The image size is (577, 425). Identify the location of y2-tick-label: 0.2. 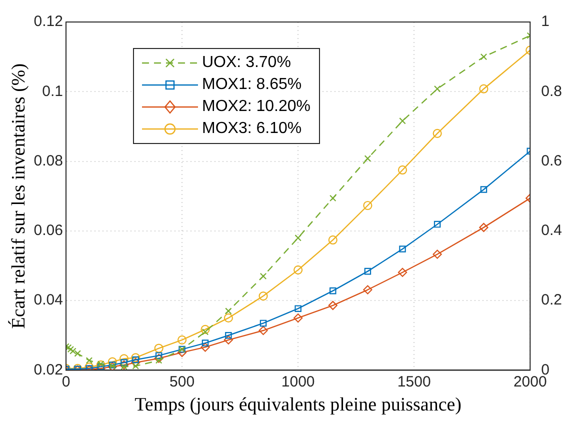
(551, 300).